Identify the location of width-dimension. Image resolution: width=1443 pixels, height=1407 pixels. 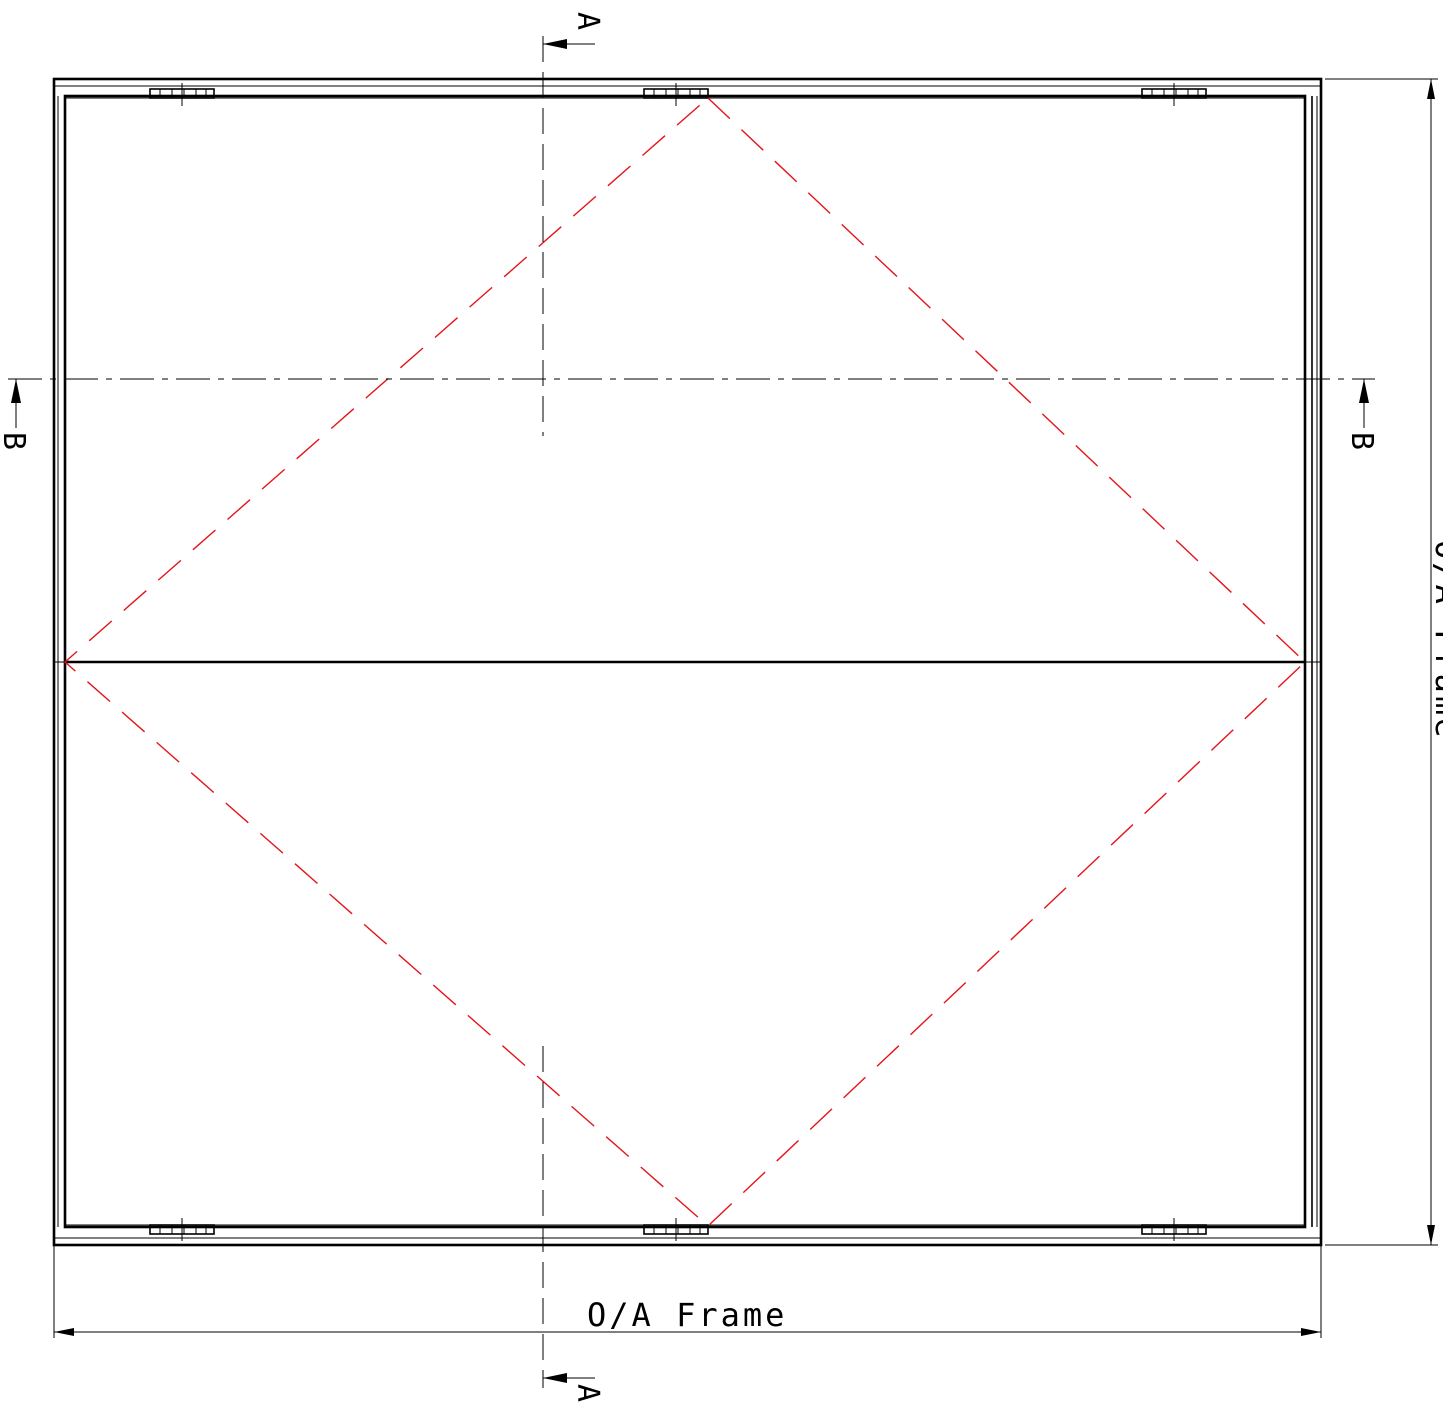
(687, 1291).